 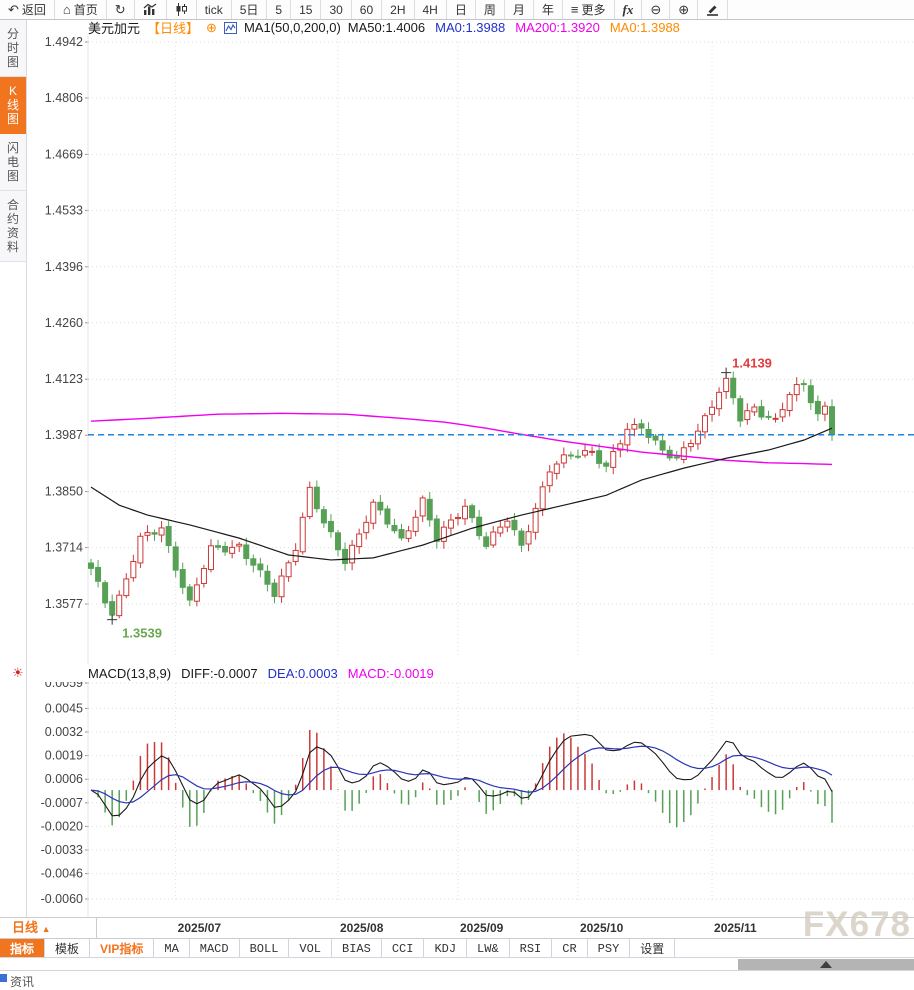 I want to click on toolbar-m60-label: 60, so click(x=366, y=9).